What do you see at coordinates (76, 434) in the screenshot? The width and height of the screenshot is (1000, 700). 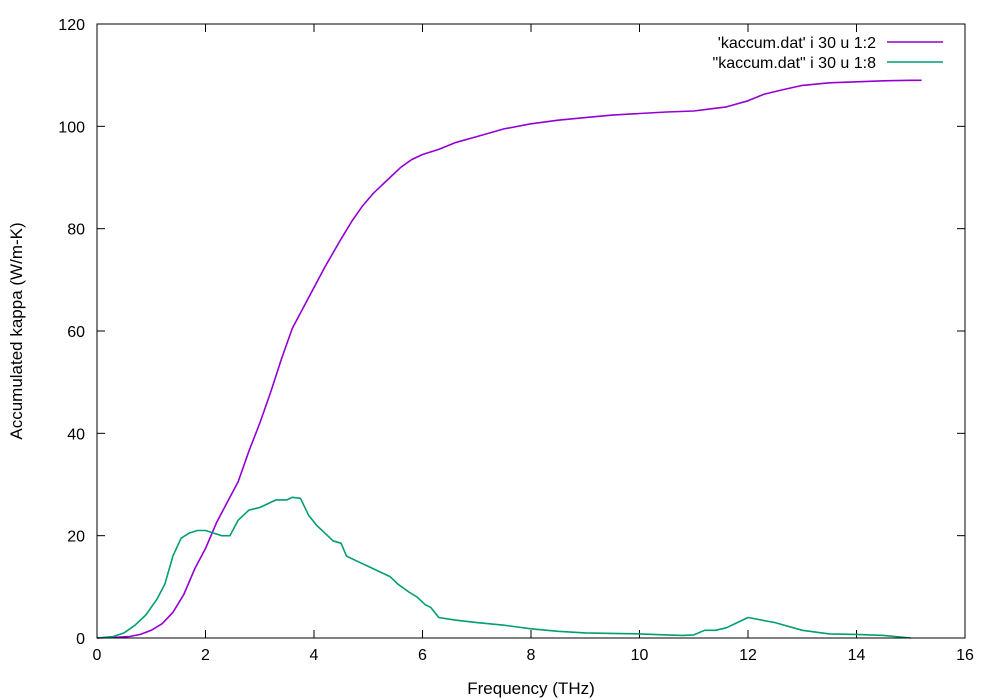 I see `y-tick-label: 40` at bounding box center [76, 434].